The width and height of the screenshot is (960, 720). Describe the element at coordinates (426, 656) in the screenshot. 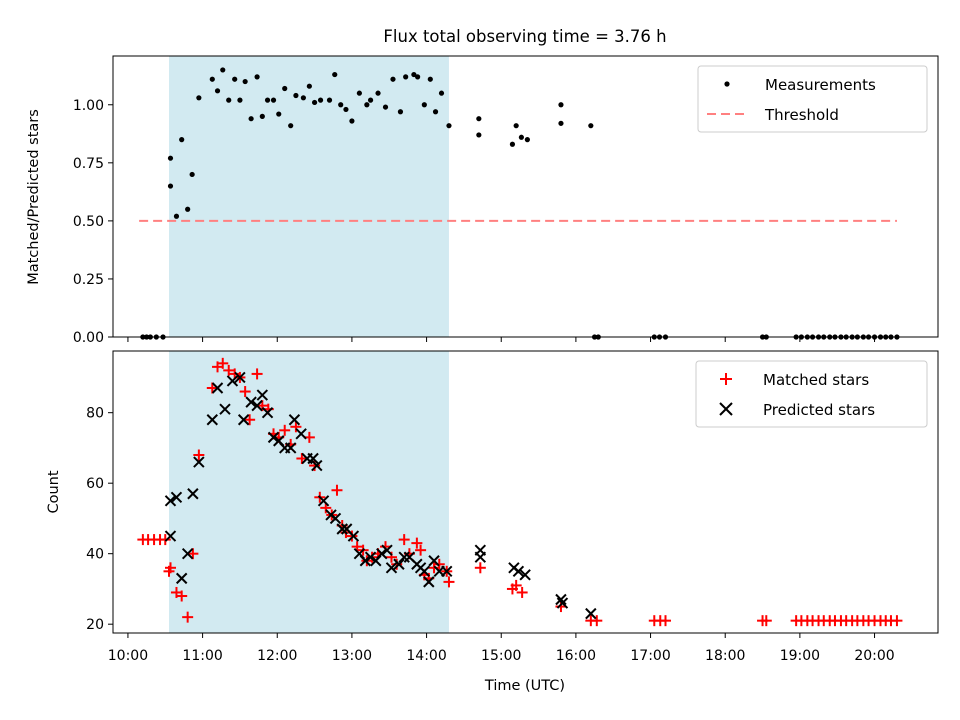

I see `x-tick-label: 14:00` at that location.